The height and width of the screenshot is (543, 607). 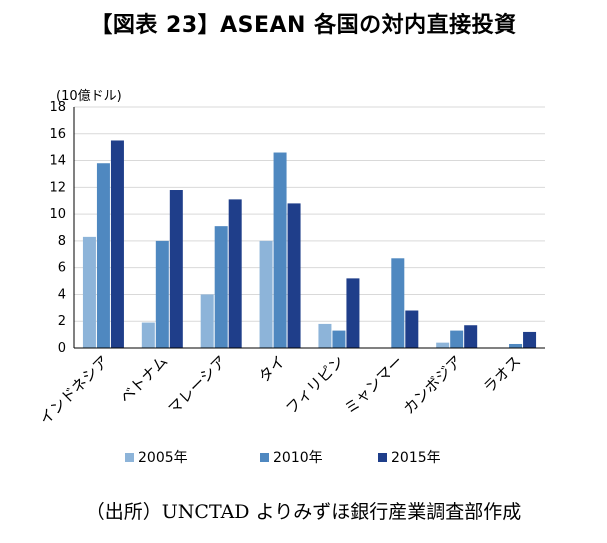 I want to click on legend-label: 2015年, so click(x=416, y=458).